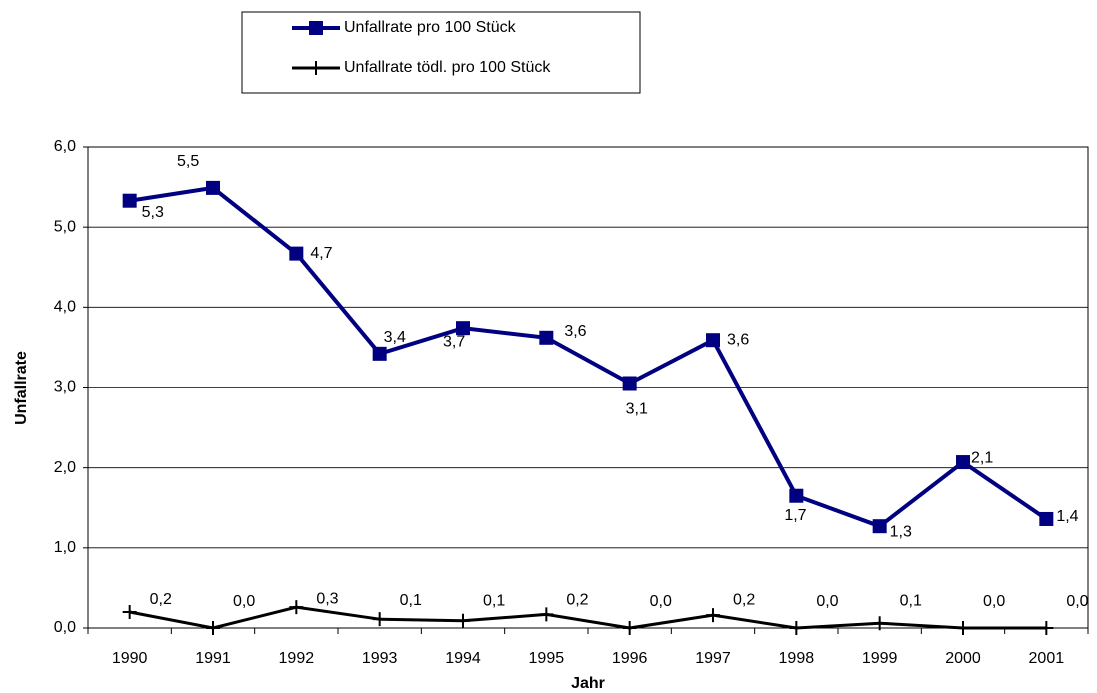 The image size is (1097, 693). Describe the element at coordinates (213, 658) in the screenshot. I see `x-tick-label: 1991` at that location.